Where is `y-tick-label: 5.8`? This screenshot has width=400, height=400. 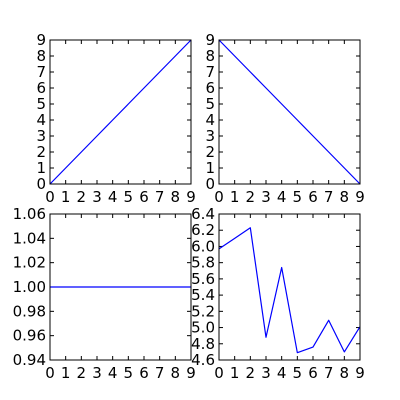
y-tick-label: 5.8 is located at coordinates (203, 263).